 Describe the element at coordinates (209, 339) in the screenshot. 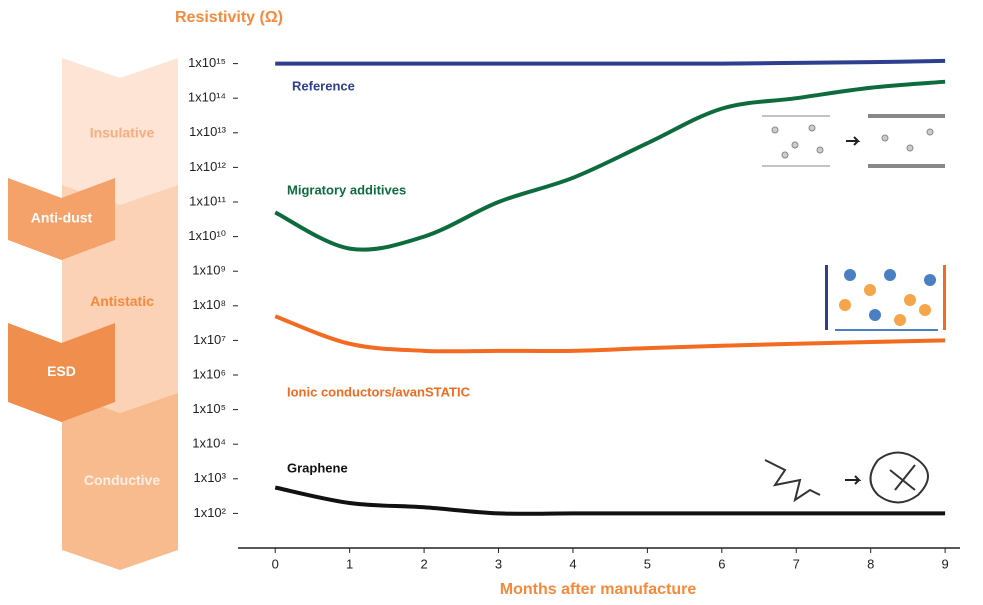

I see `y-tick-label: 1x10⁷` at that location.